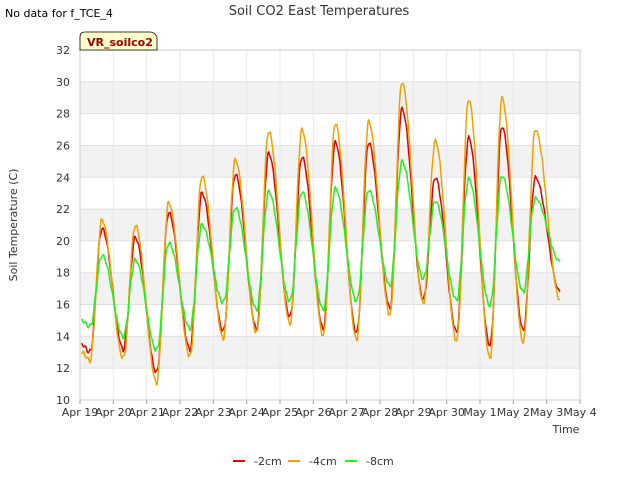  Describe the element at coordinates (380, 461) in the screenshot. I see `legend-label: -8cm` at that location.